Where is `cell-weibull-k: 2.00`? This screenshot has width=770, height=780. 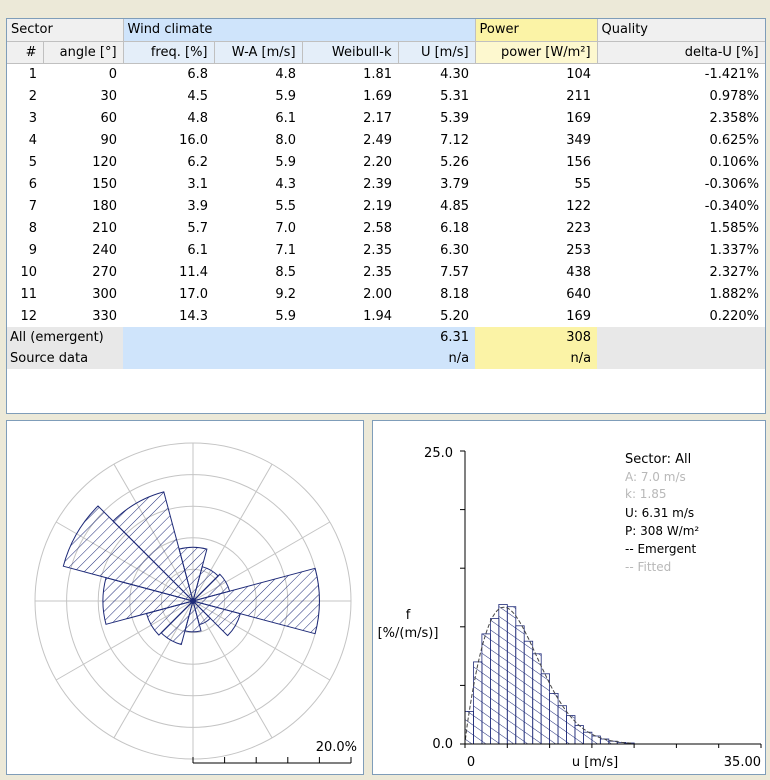 cell-weibull-k: 2.00 is located at coordinates (378, 294).